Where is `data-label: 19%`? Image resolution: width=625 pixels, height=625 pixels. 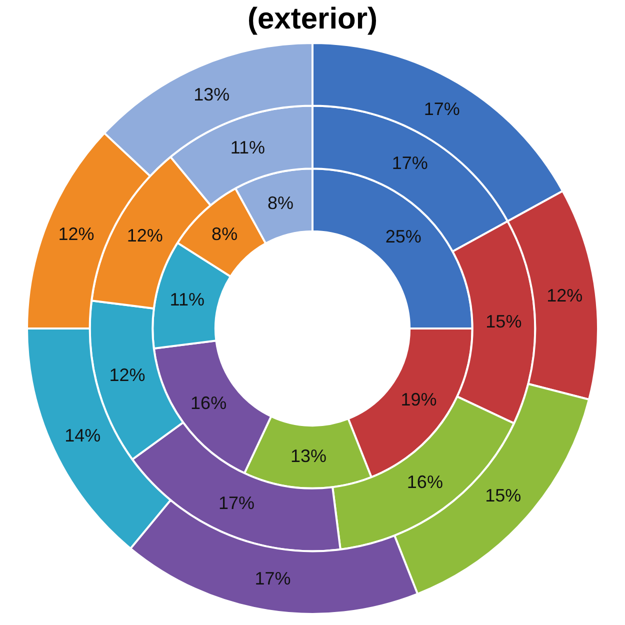 data-label: 19% is located at coordinates (418, 400).